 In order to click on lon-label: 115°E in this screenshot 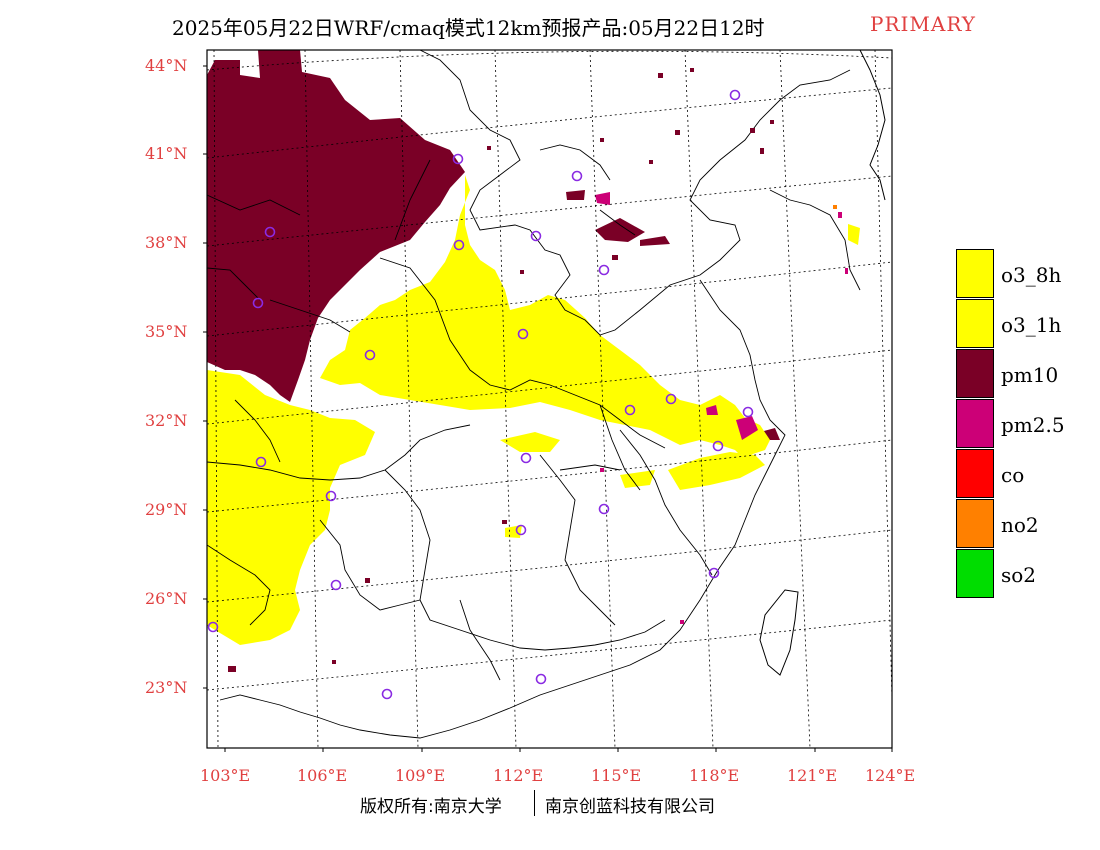, I will do `click(616, 775)`.